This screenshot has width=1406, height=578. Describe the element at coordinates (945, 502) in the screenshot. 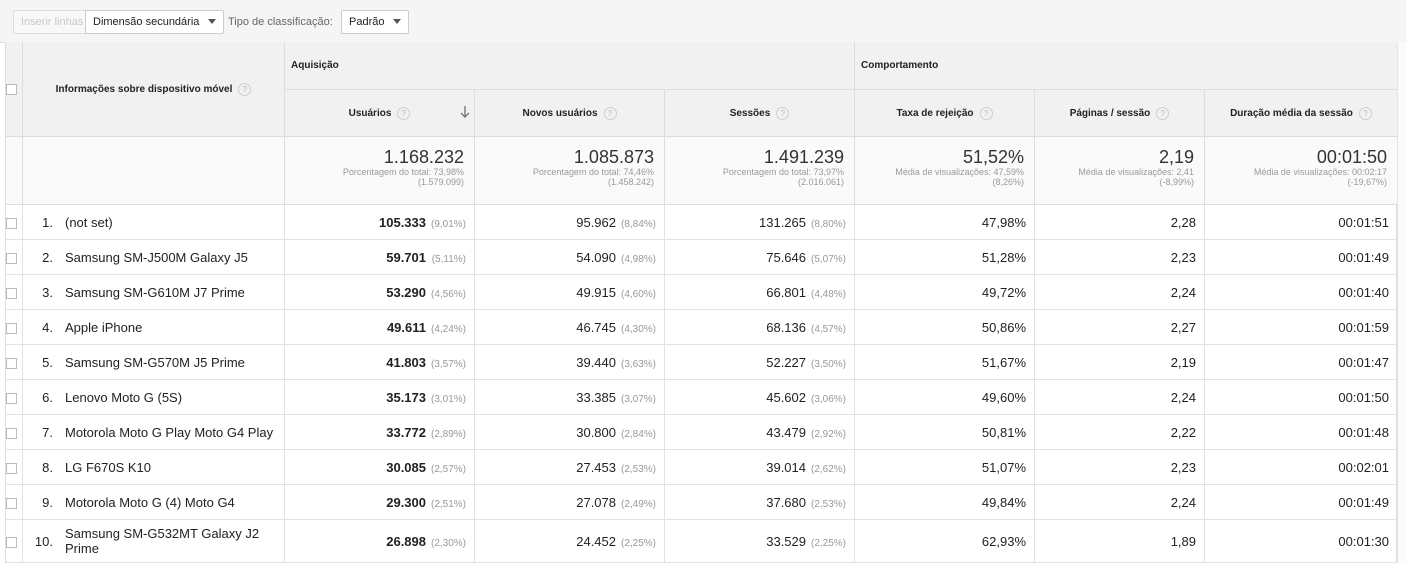

I see `row-bounce-value: 49,84%` at that location.